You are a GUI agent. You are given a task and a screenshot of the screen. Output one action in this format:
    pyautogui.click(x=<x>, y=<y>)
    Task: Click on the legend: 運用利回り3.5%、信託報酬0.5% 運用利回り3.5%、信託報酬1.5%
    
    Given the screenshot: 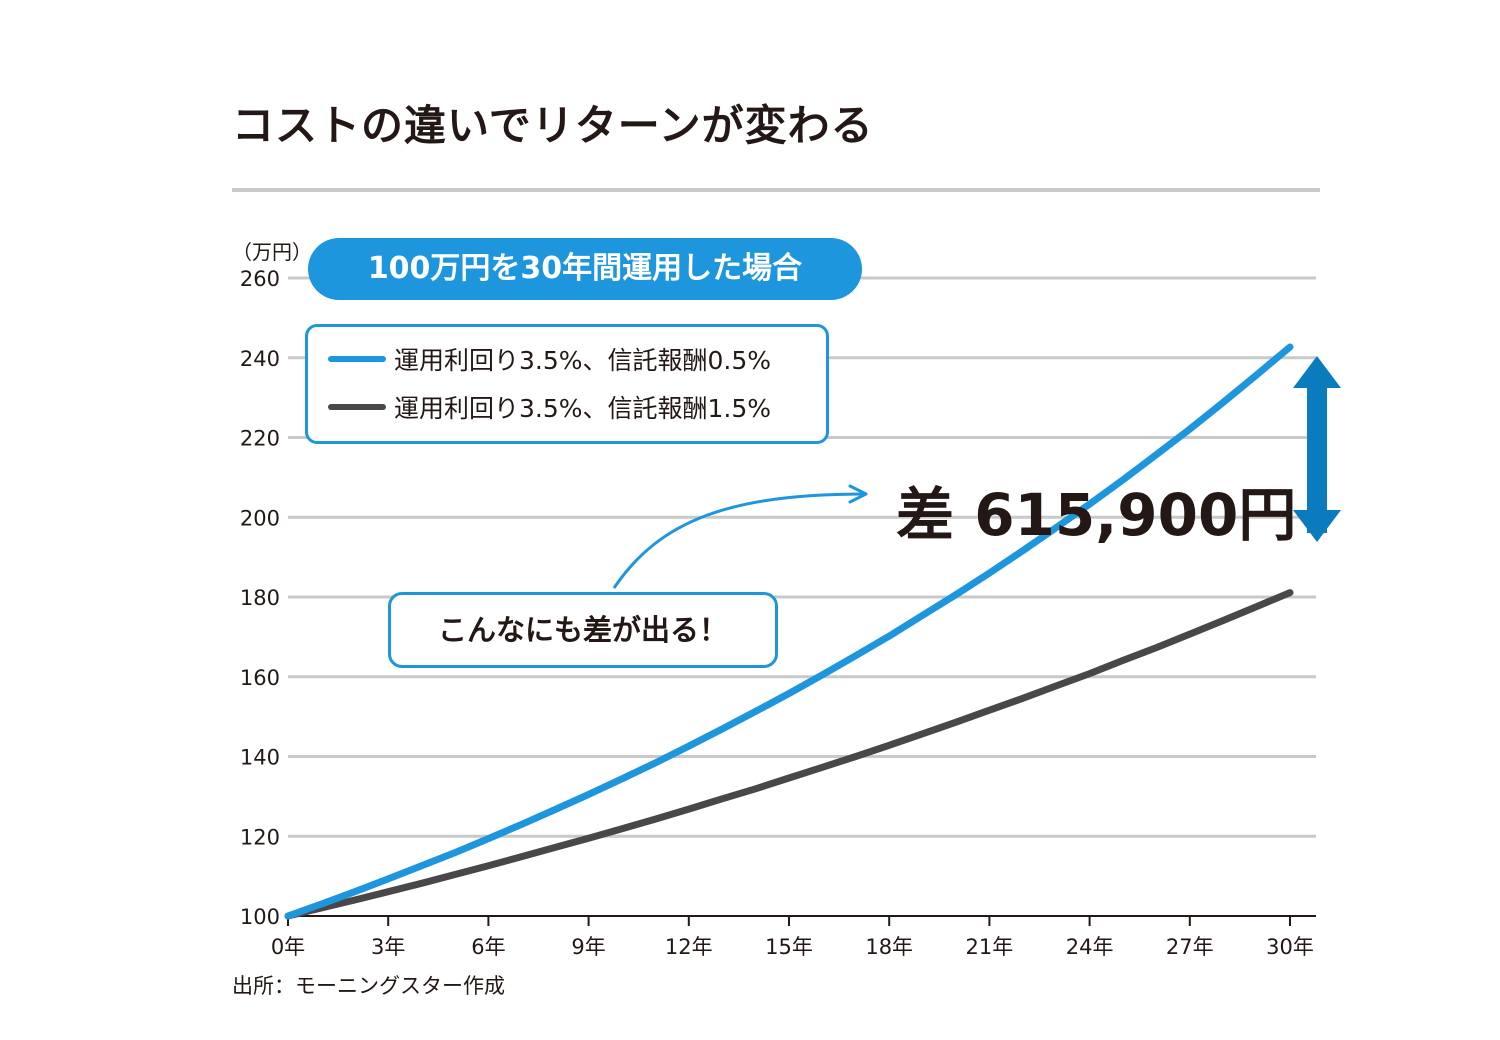 What is the action you would take?
    pyautogui.click(x=567, y=384)
    